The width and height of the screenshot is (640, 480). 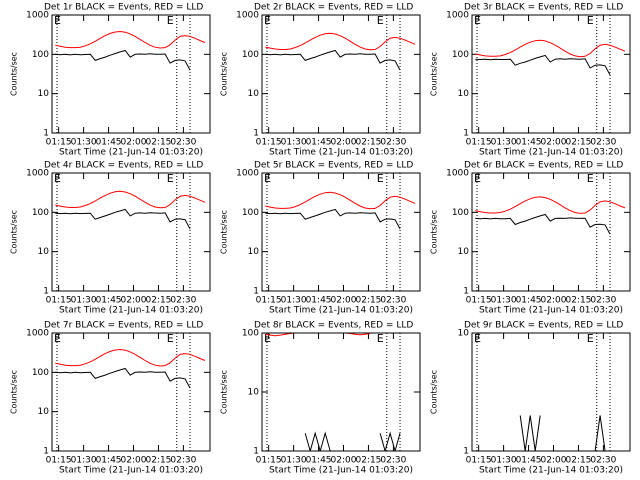 I want to click on panel-title: Det 8r BLACK = Events, RED = LLD, so click(x=333, y=326).